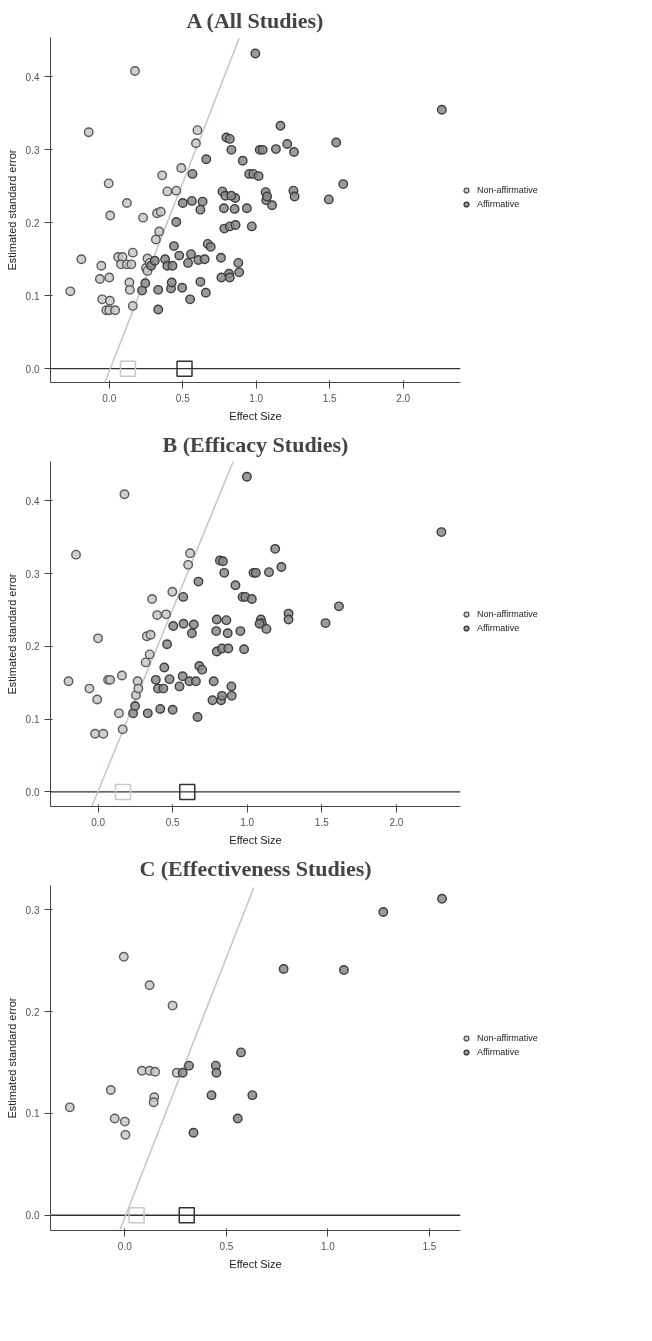  What do you see at coordinates (255, 868) in the screenshot?
I see `chart-title: C (Effectiveness Studies)` at bounding box center [255, 868].